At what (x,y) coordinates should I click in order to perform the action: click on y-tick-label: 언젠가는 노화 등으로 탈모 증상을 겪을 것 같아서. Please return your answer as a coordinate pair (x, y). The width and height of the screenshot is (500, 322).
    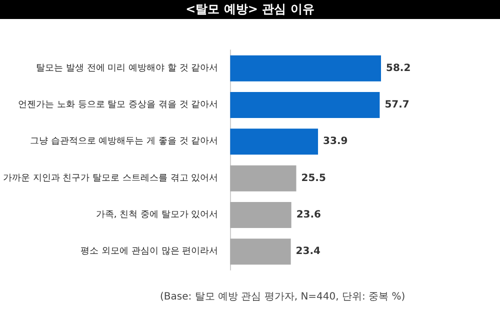
    Looking at the image, I should click on (118, 105).